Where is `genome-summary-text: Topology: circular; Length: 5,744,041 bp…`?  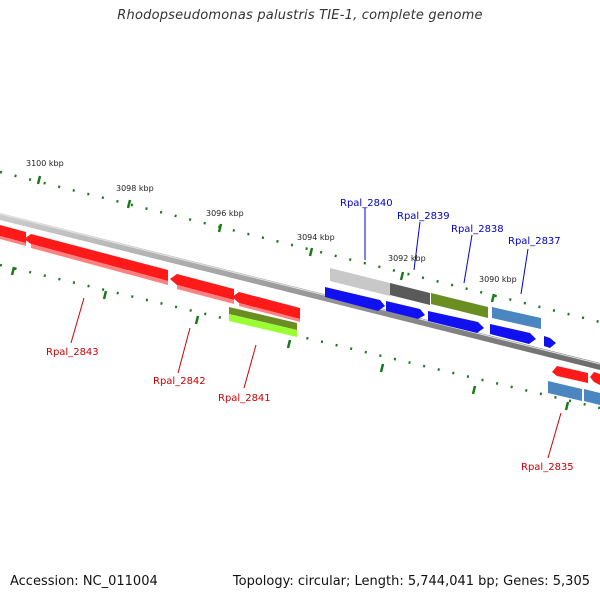
genome-summary-text: Topology: circular; Length: 5,744,041 bp… is located at coordinates (411, 581).